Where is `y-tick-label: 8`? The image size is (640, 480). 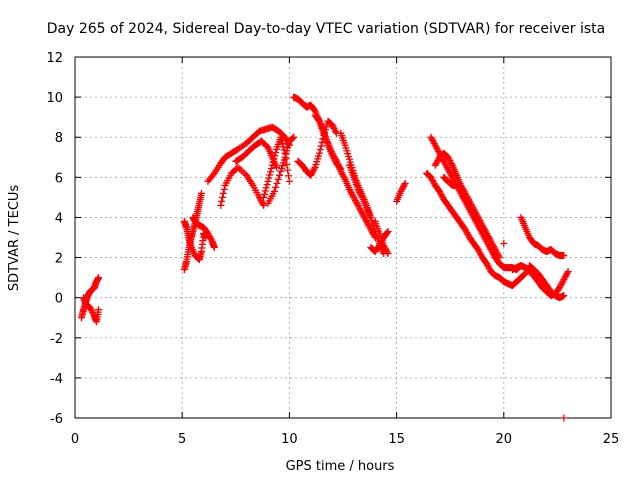
y-tick-label: 8 is located at coordinates (59, 138).